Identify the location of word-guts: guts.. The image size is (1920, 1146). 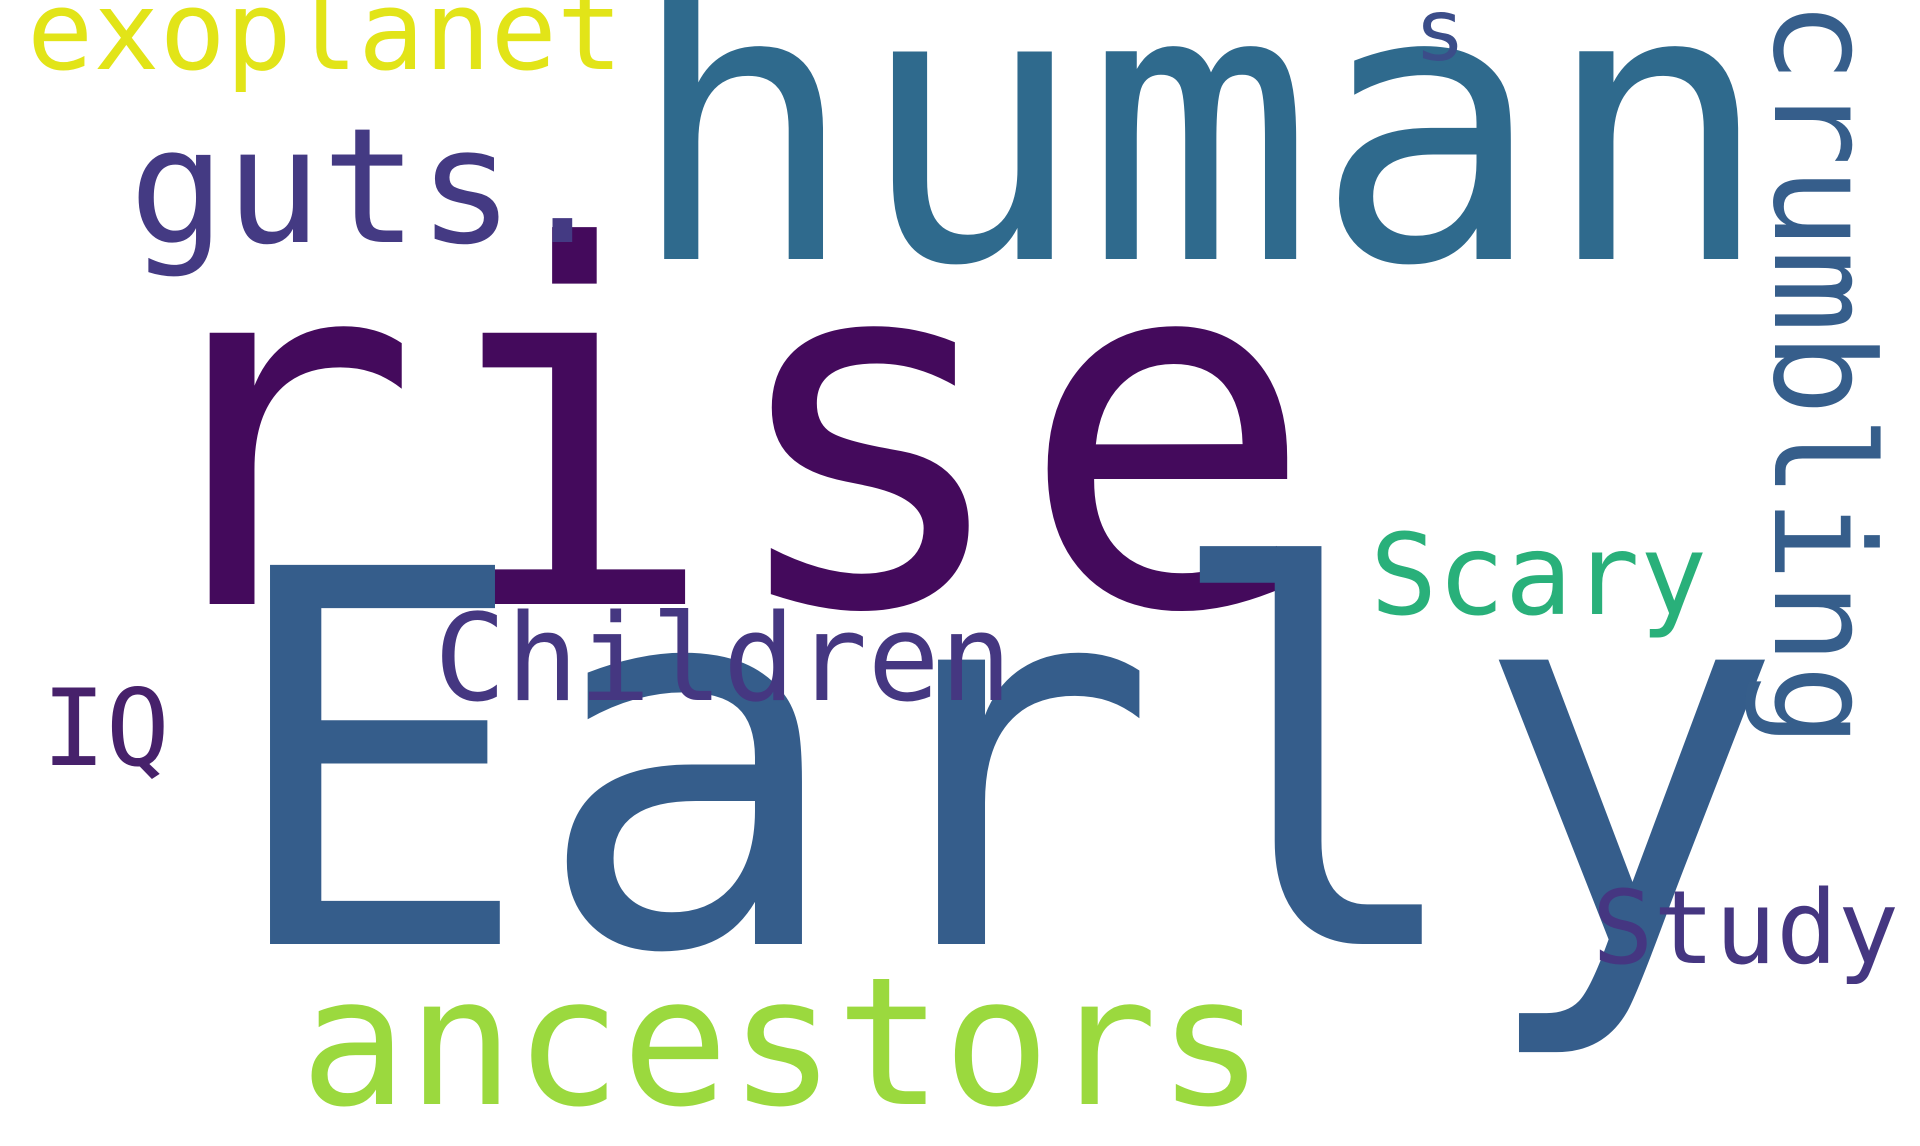
(370, 186).